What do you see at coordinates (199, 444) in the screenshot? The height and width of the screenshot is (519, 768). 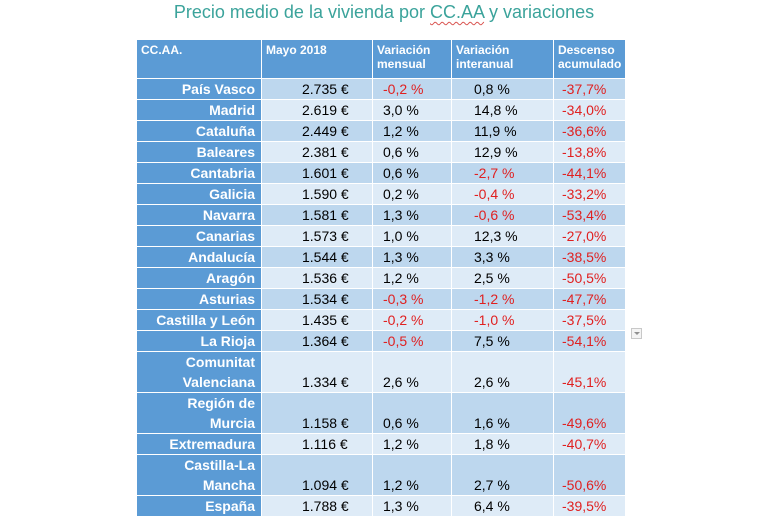 I see `row-region: Extremadura` at bounding box center [199, 444].